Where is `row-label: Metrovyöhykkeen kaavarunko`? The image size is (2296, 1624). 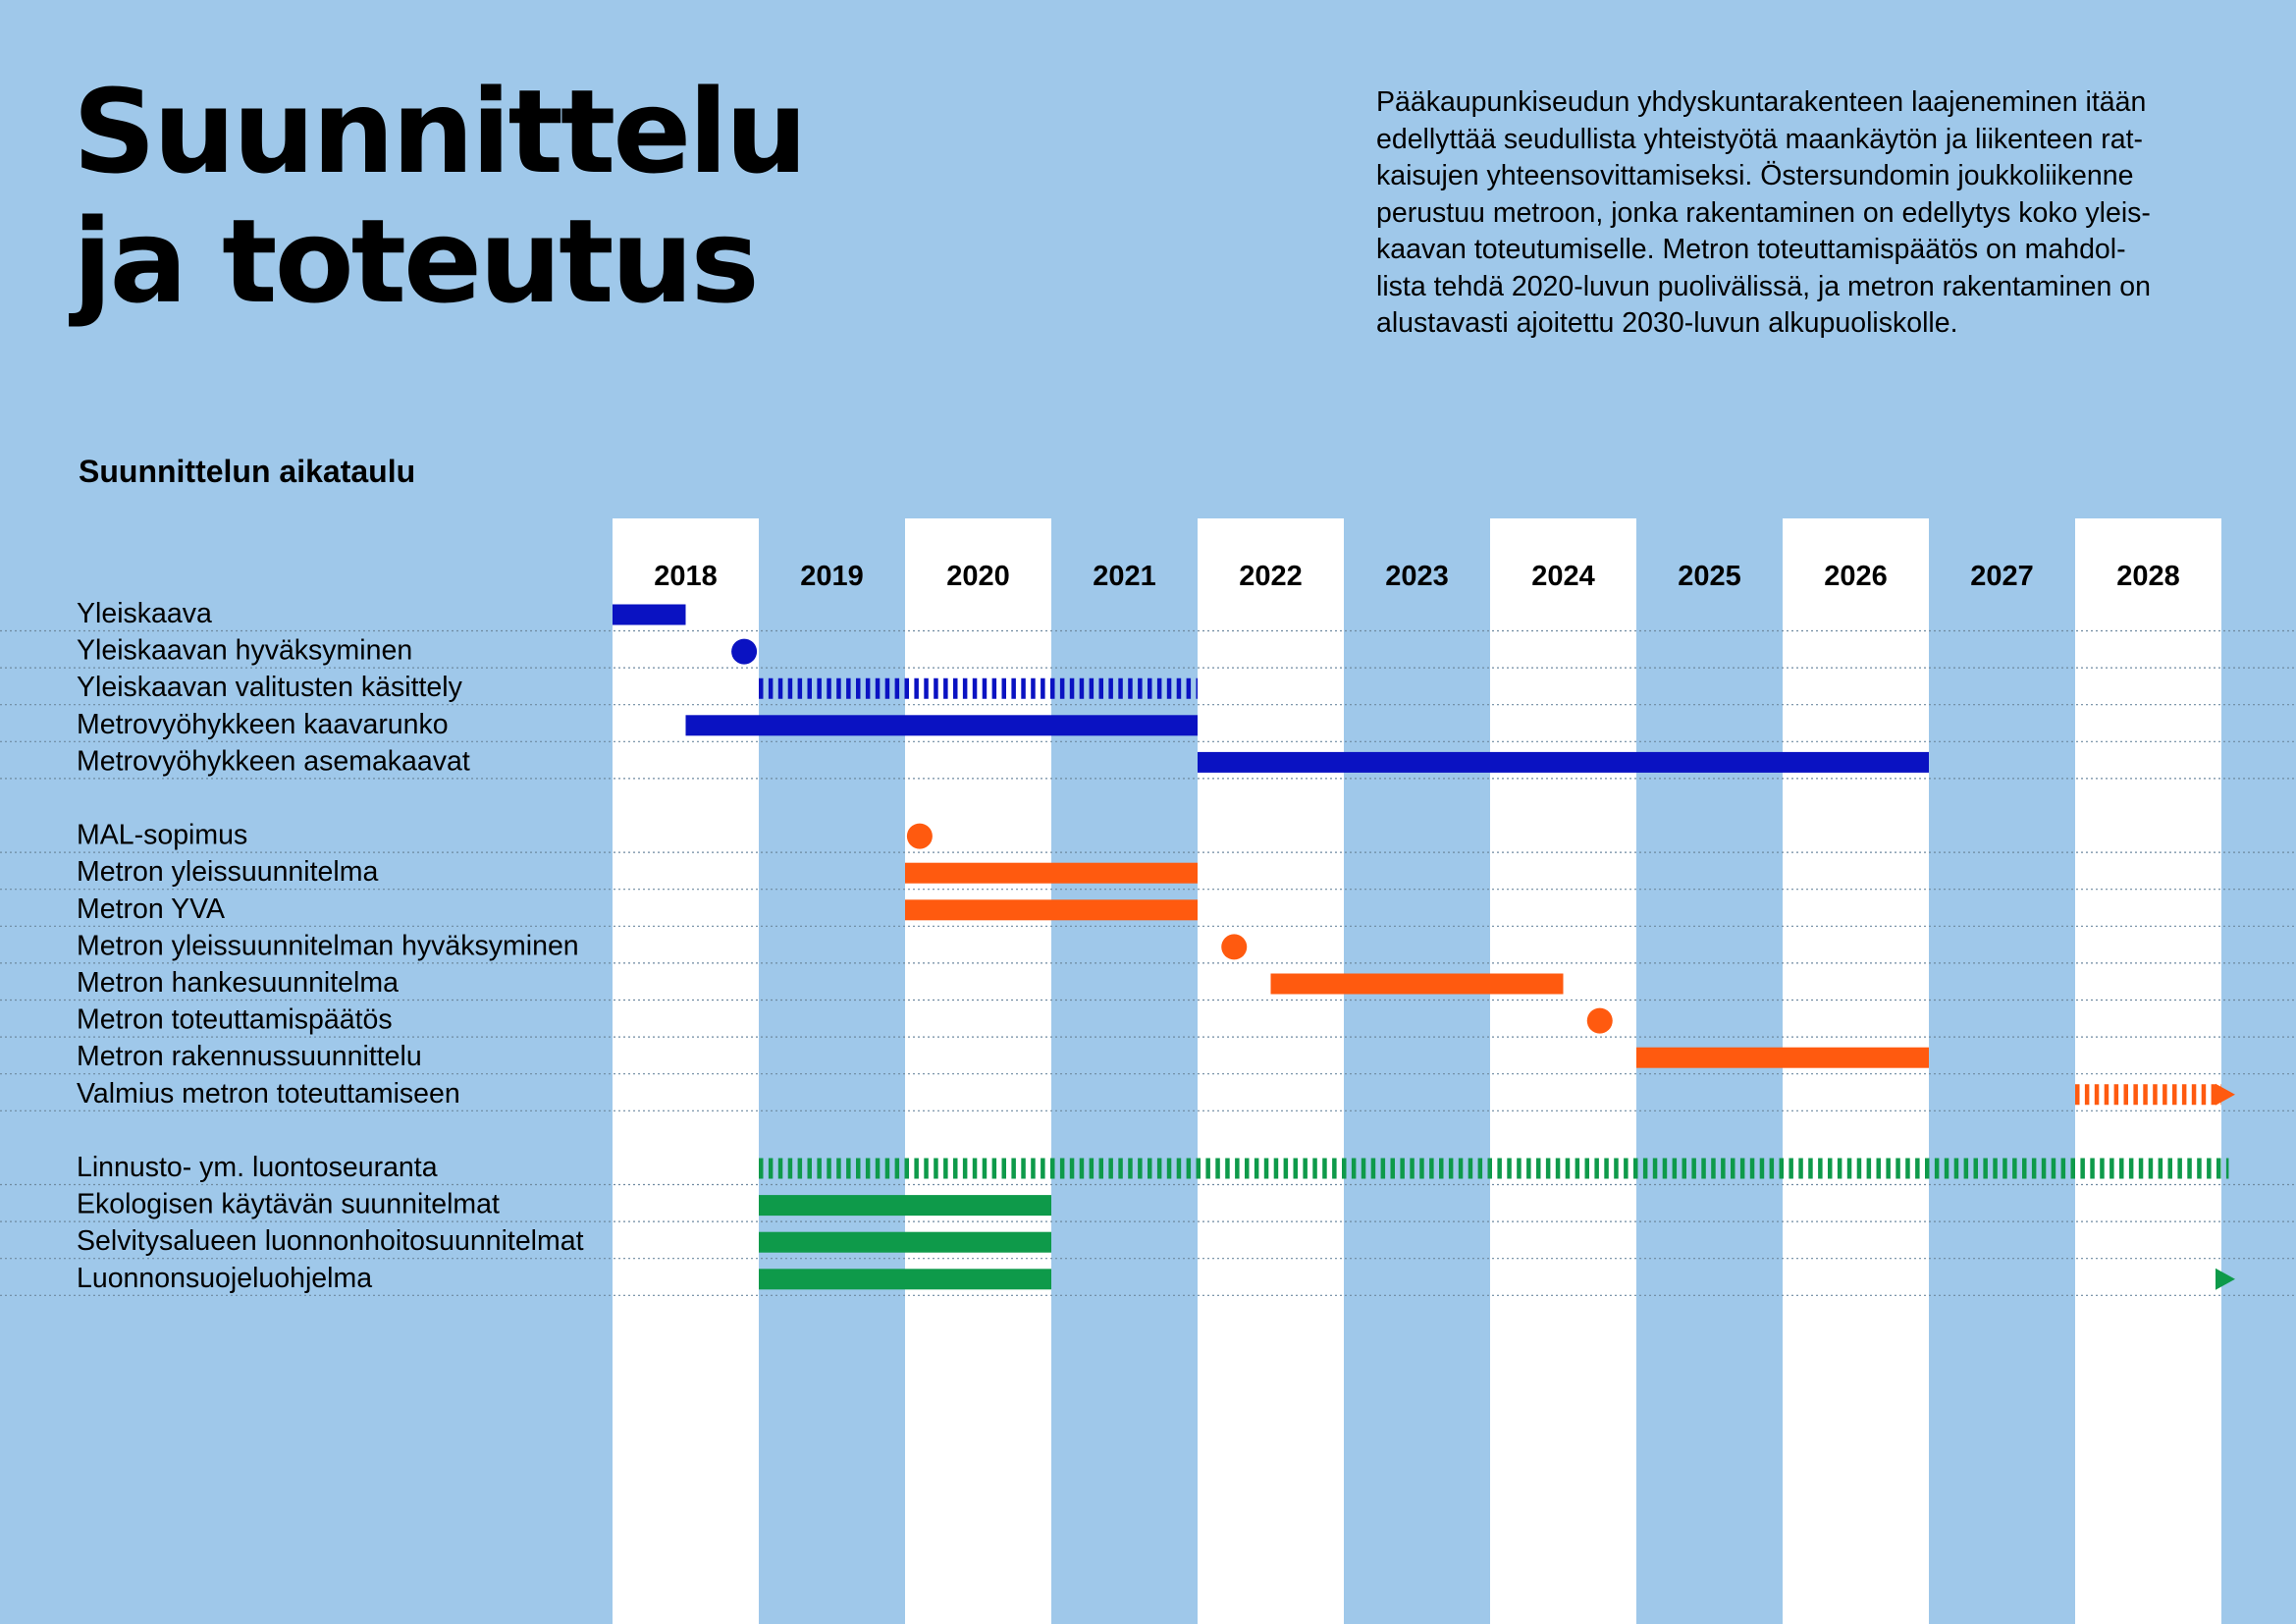
row-label: Metrovyöhykkeen kaavarunko is located at coordinates (263, 724).